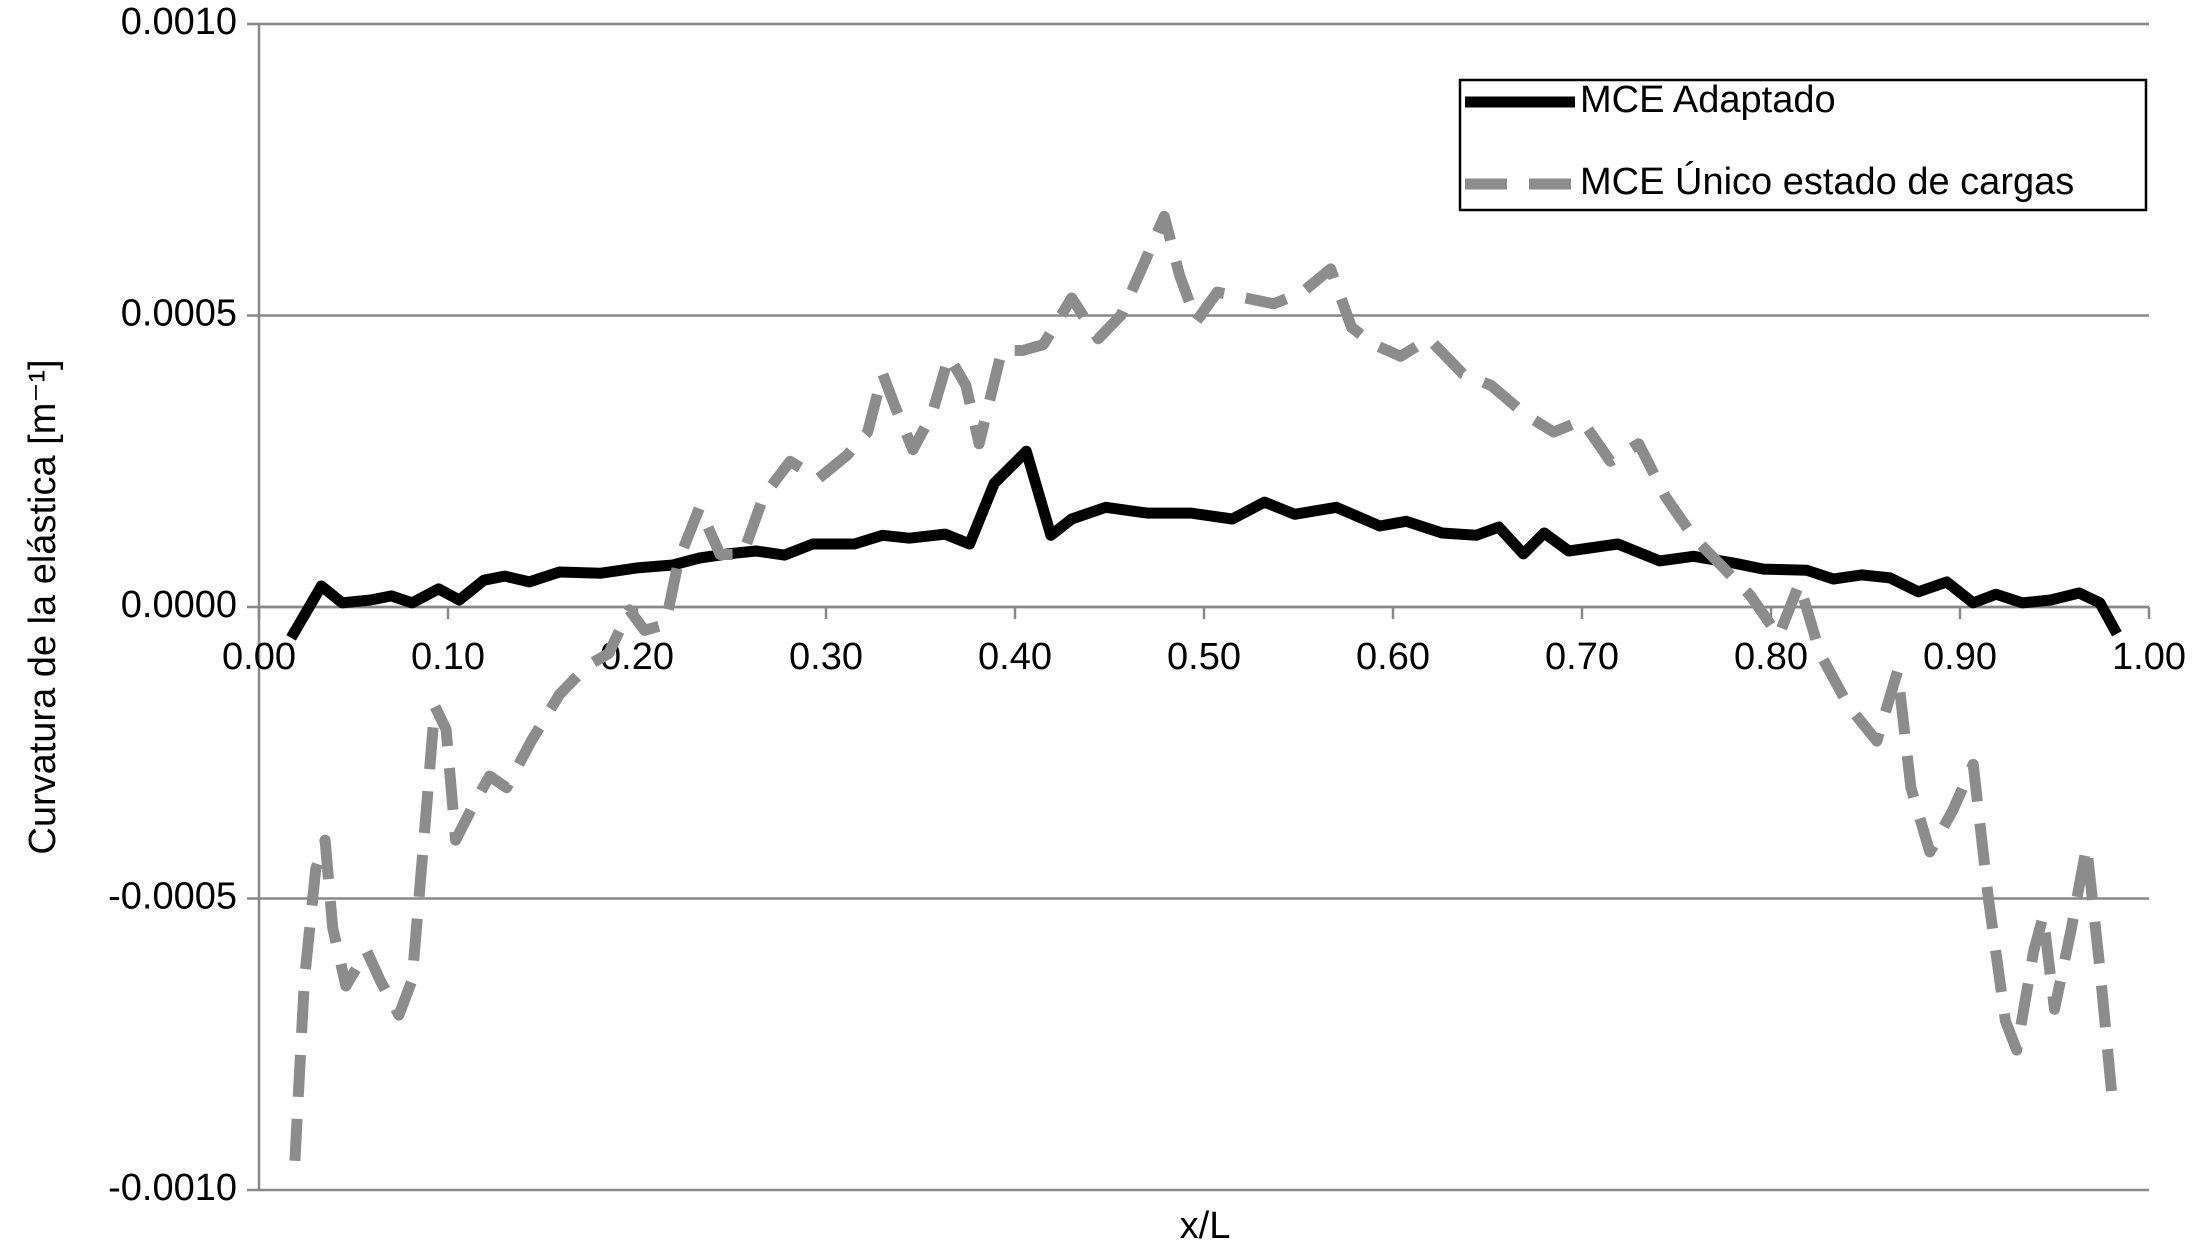 The image size is (2195, 1251). I want to click on y-tick-label: -0.0010, so click(172, 1188).